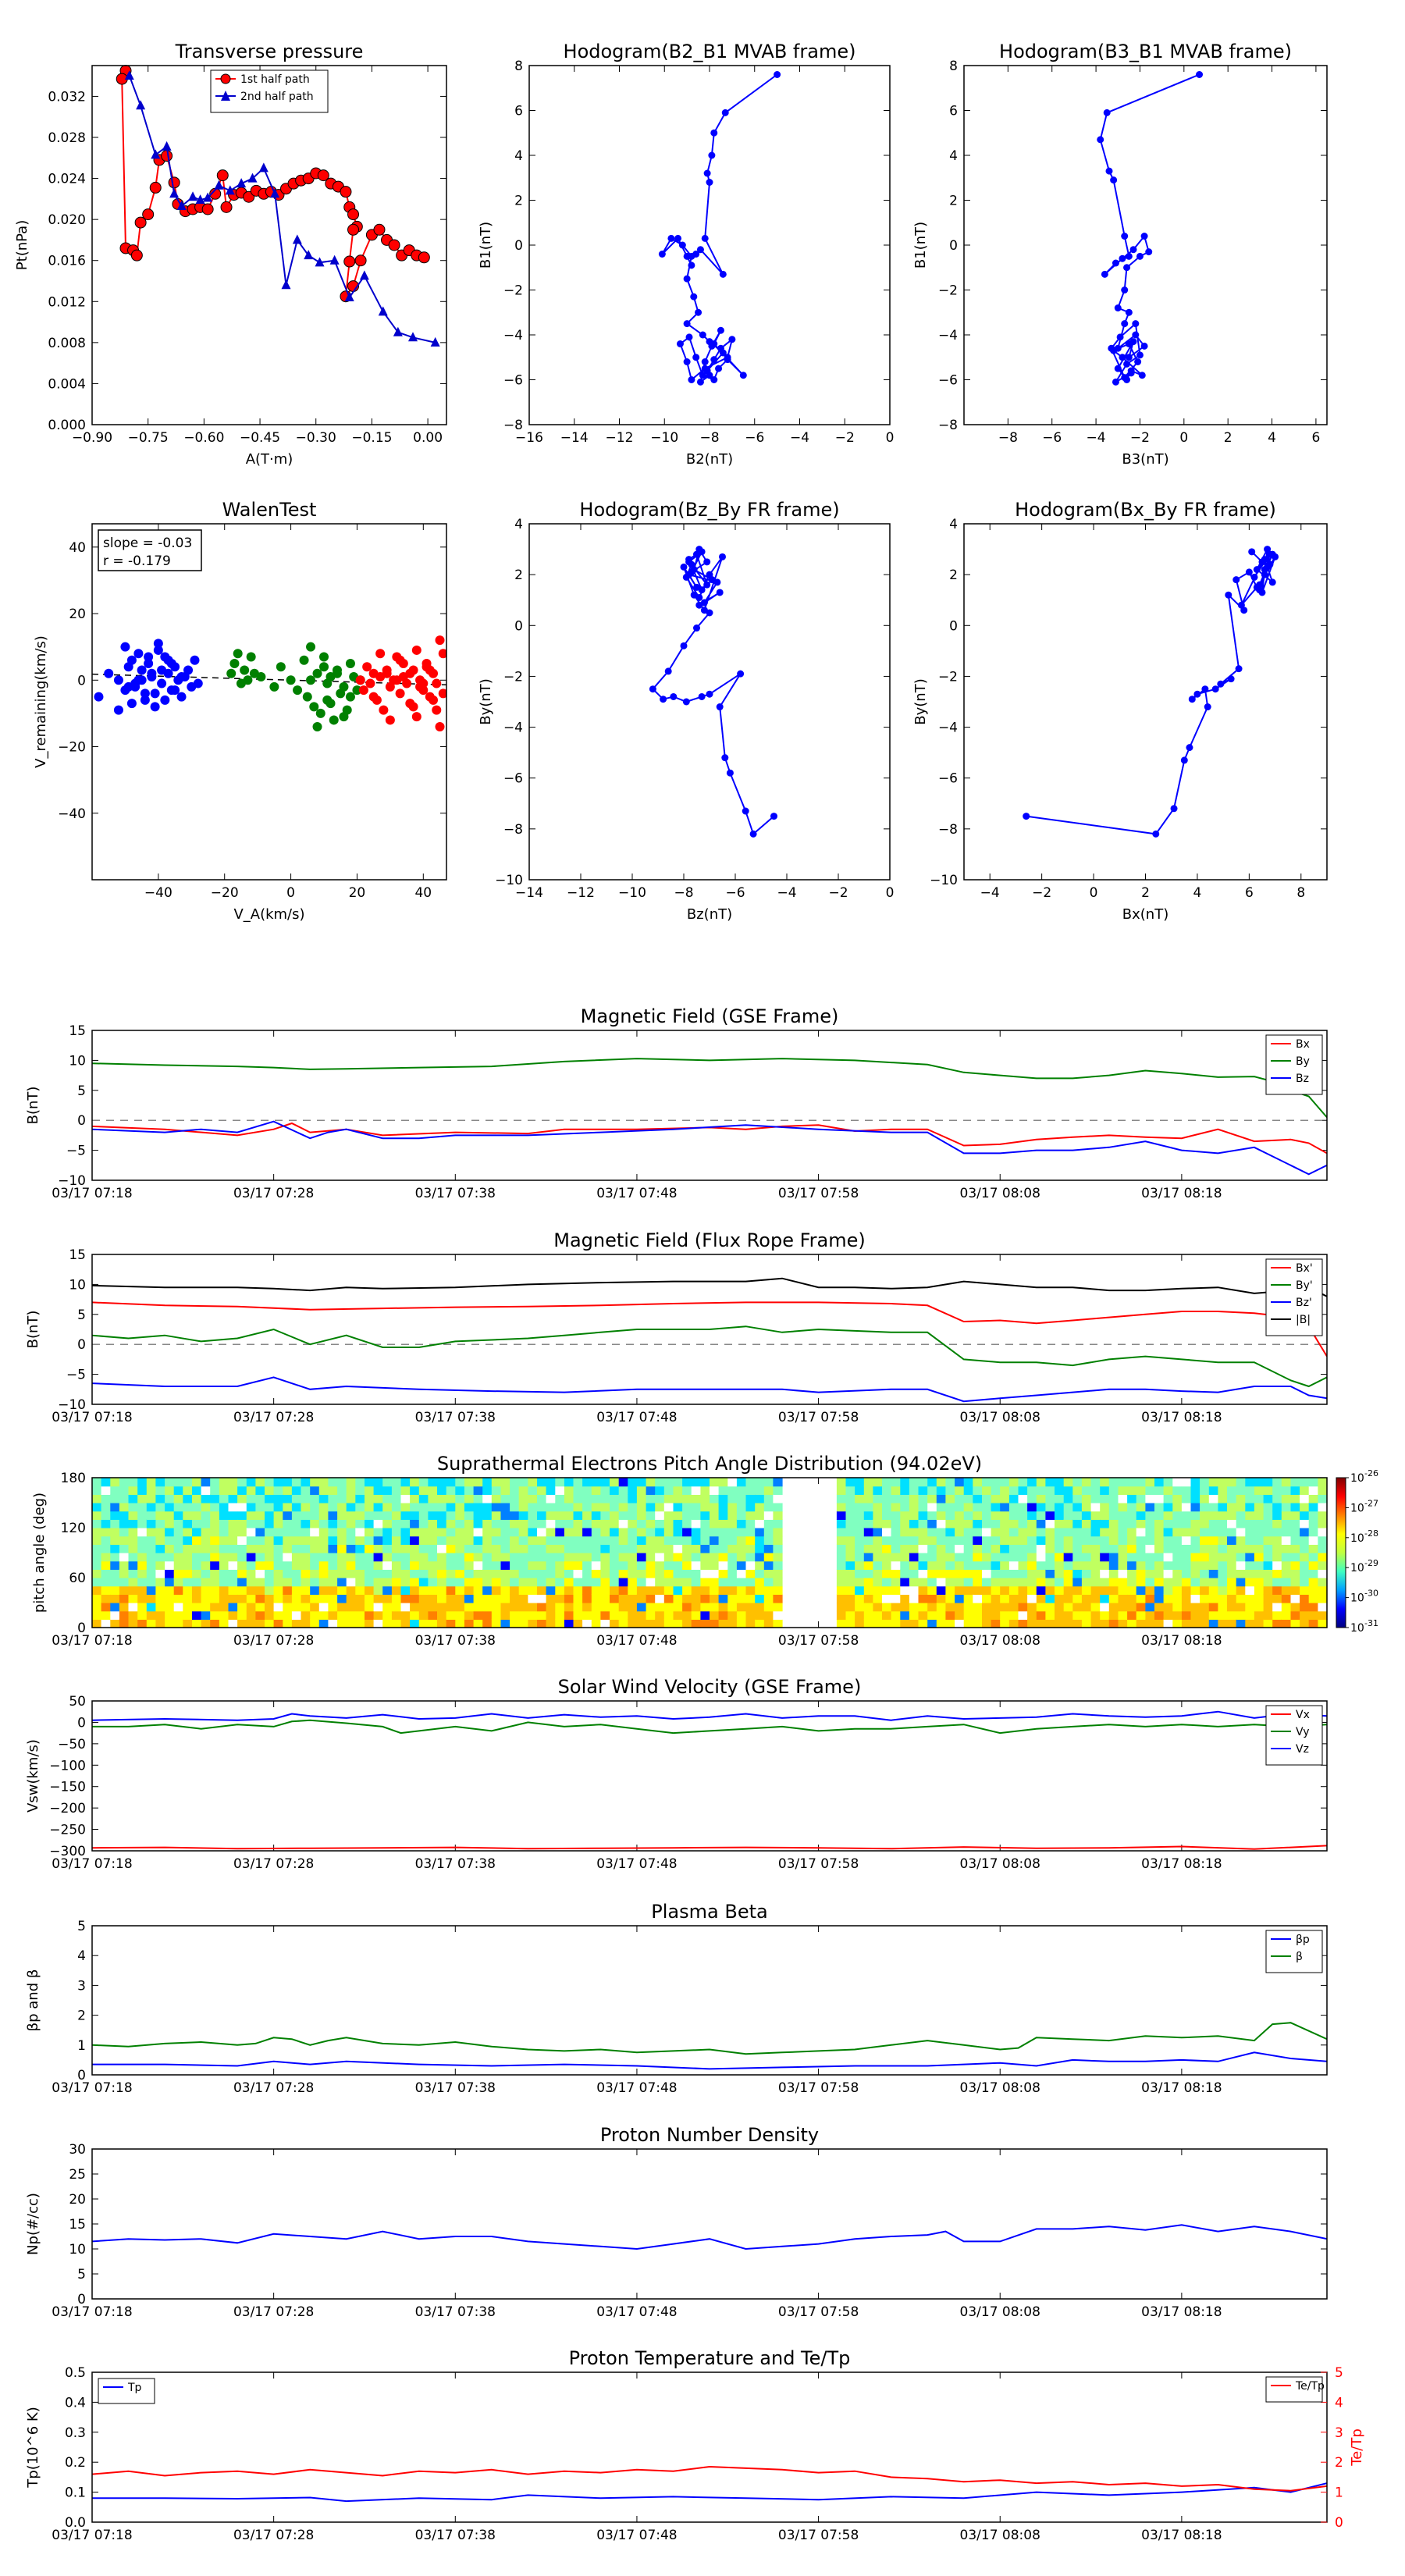  I want to click on y-tick-label: −2, so click(513, 677).